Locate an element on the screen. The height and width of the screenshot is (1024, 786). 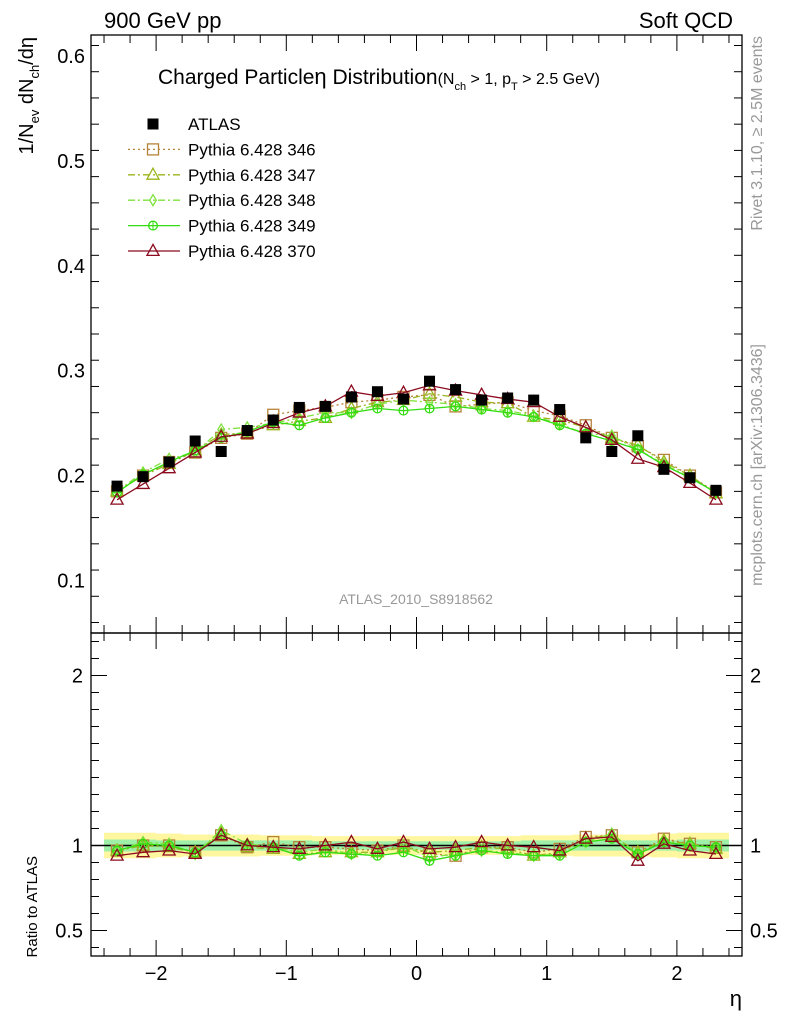
series-line-p349 is located at coordinates (416, 449).